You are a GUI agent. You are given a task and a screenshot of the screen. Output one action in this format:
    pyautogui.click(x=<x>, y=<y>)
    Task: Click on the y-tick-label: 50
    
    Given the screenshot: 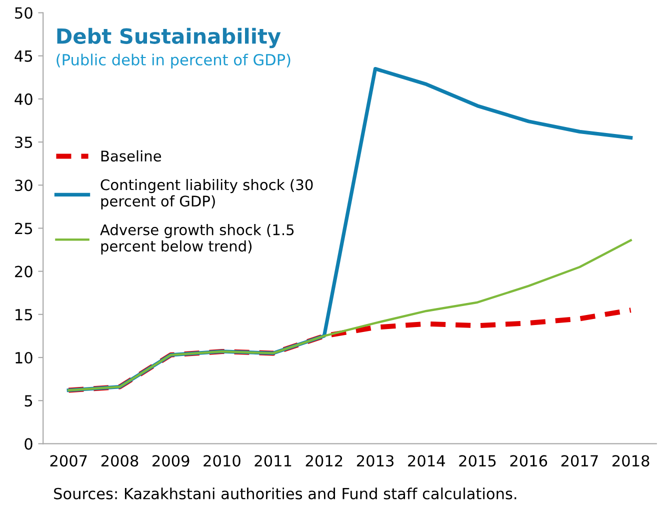 What is the action you would take?
    pyautogui.click(x=23, y=13)
    